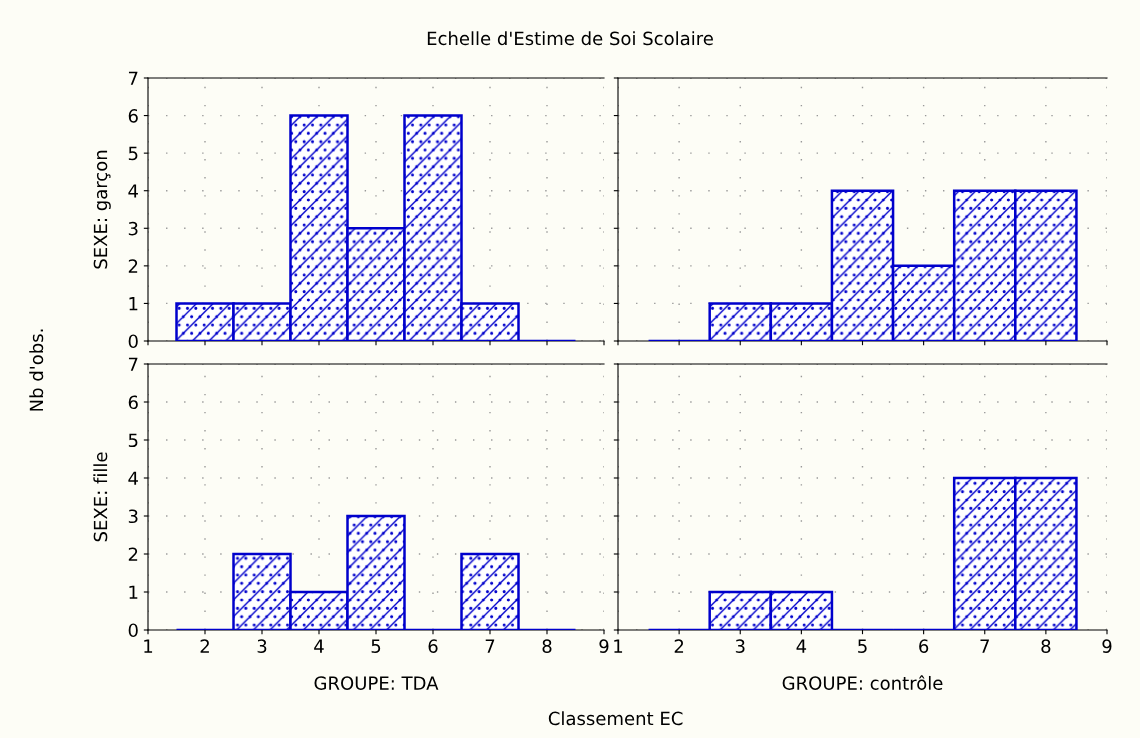 The height and width of the screenshot is (738, 1140). What do you see at coordinates (100, 497) in the screenshot?
I see `y-axis-title: SEXE: fille` at bounding box center [100, 497].